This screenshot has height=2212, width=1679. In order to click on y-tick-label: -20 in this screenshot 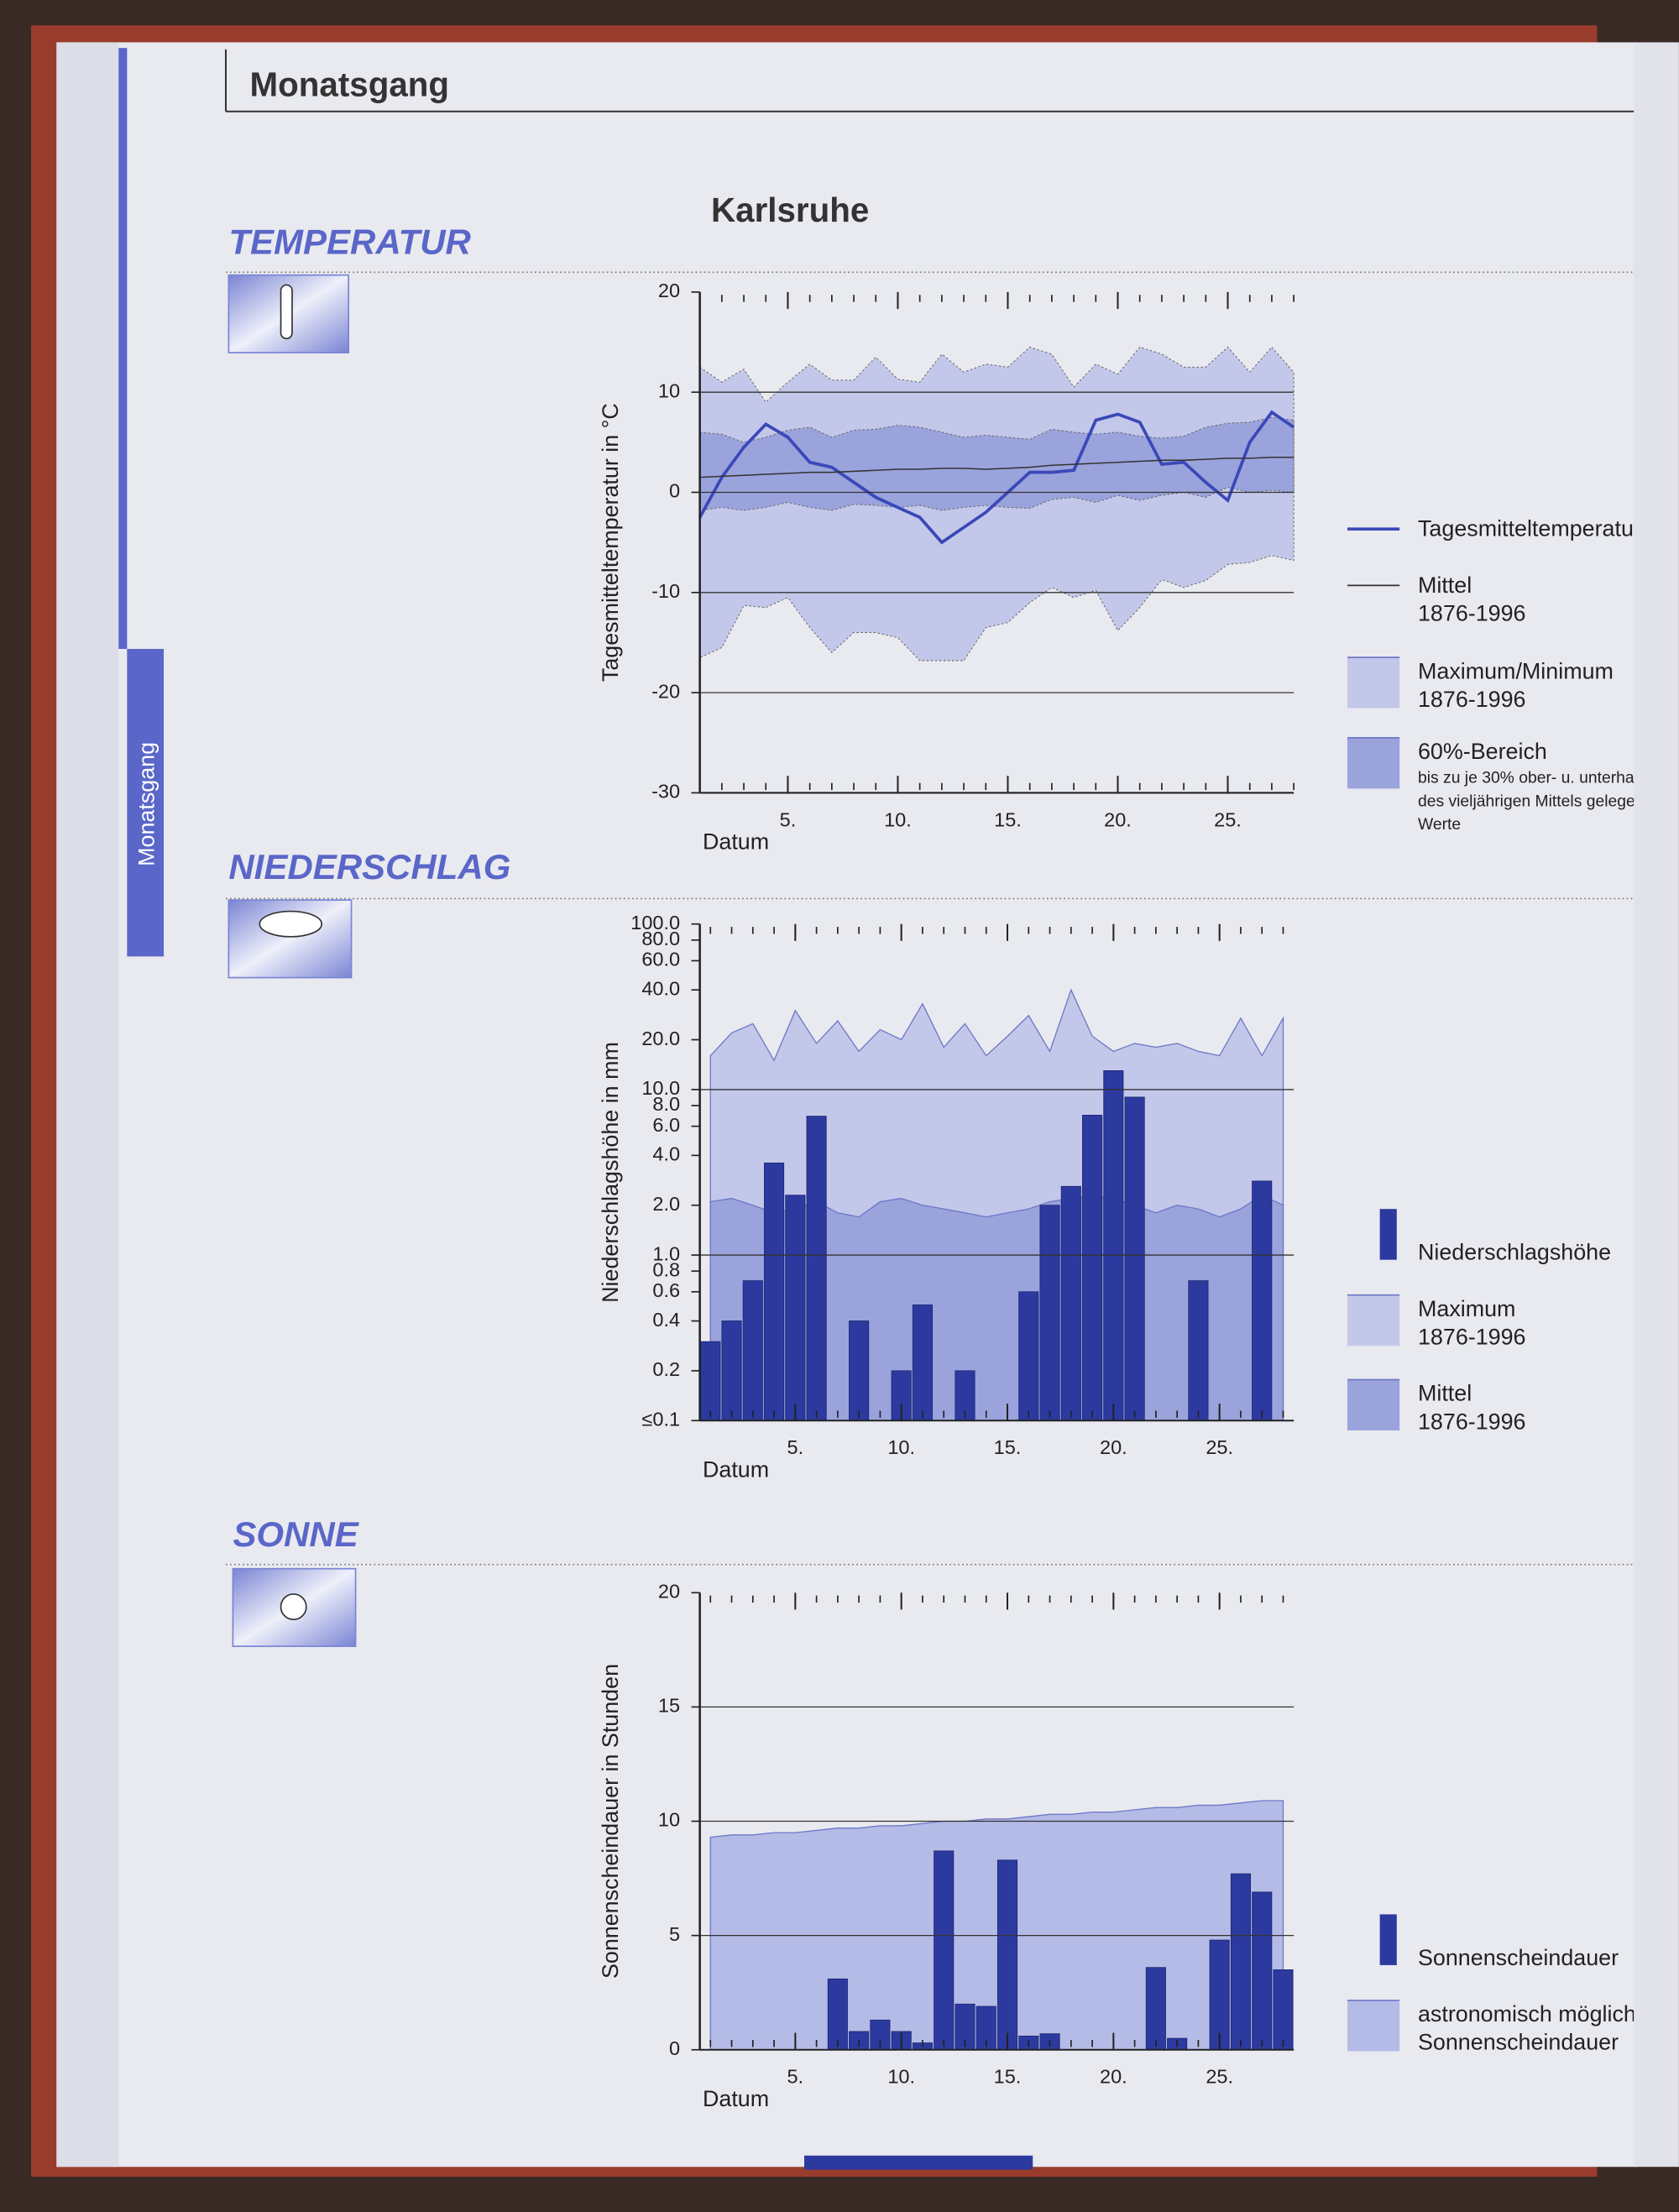, I will do `click(665, 691)`.